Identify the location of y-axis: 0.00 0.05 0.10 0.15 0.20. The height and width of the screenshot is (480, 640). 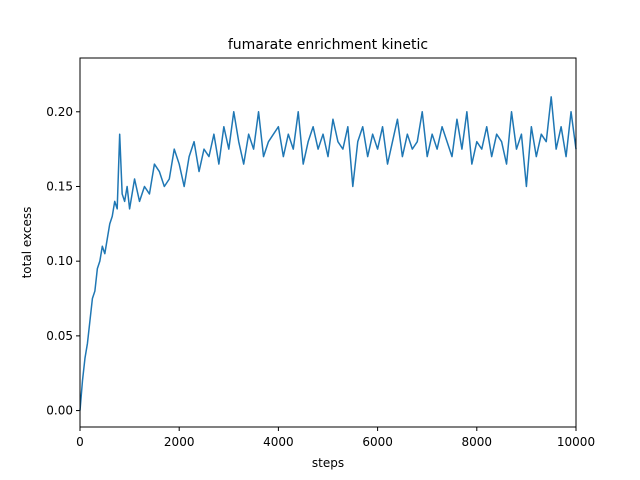
(63, 261).